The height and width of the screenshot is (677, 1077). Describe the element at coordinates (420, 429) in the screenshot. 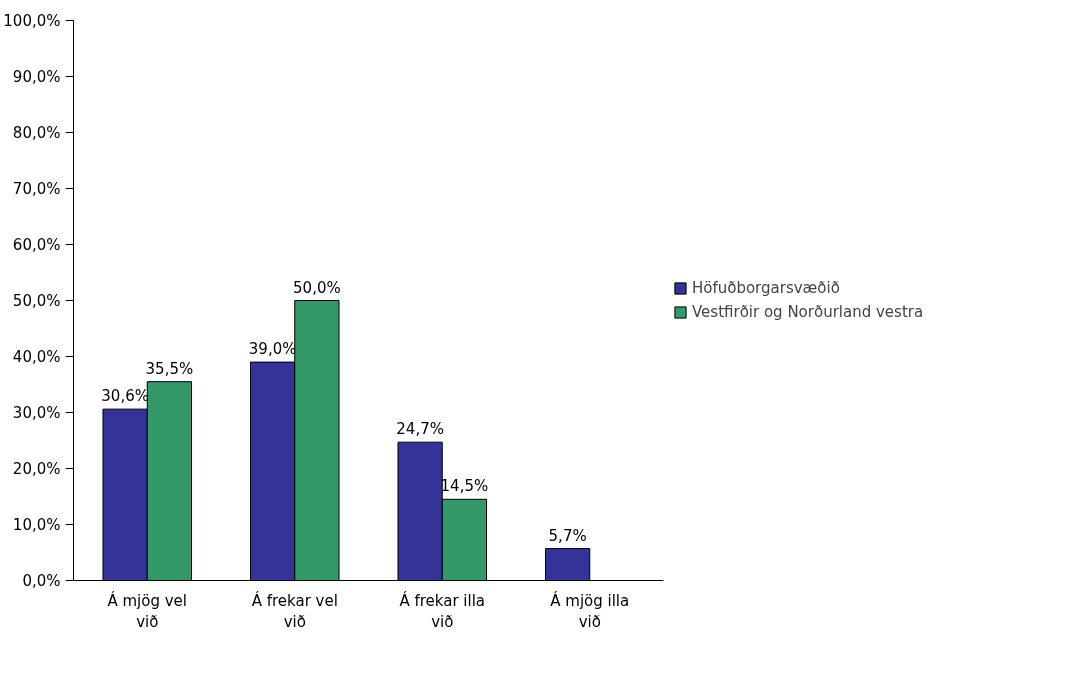

I see `data-label: 24,7%` at that location.